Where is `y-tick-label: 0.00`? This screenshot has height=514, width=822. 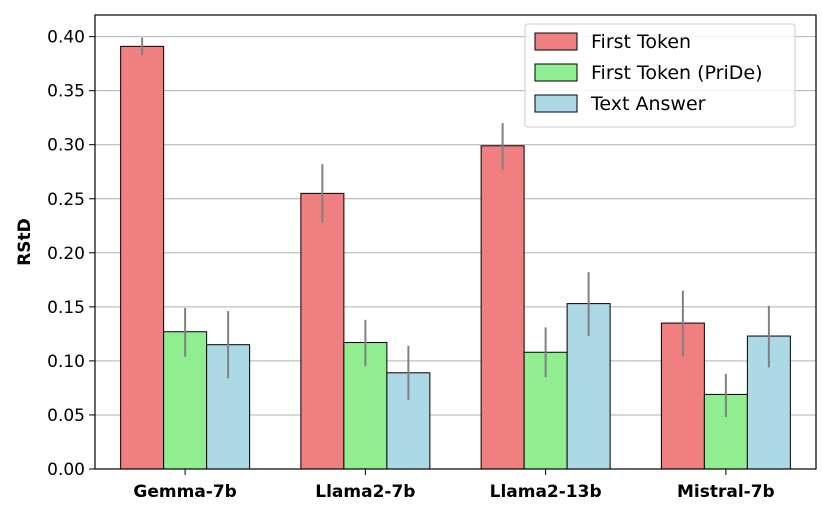
y-tick-label: 0.00 is located at coordinates (66, 470).